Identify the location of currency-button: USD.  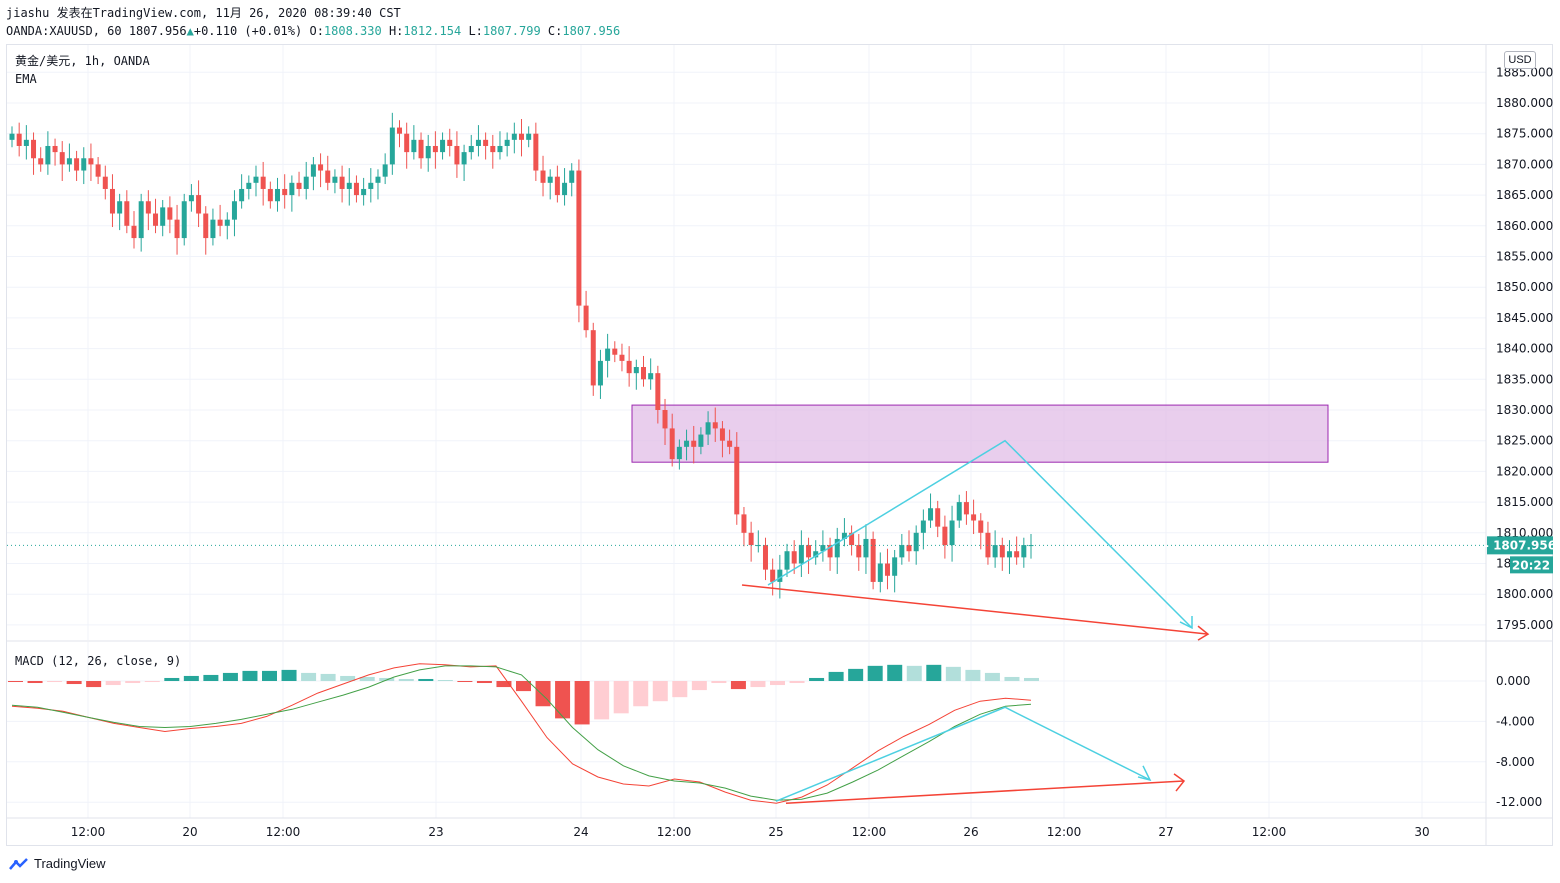
(1520, 60).